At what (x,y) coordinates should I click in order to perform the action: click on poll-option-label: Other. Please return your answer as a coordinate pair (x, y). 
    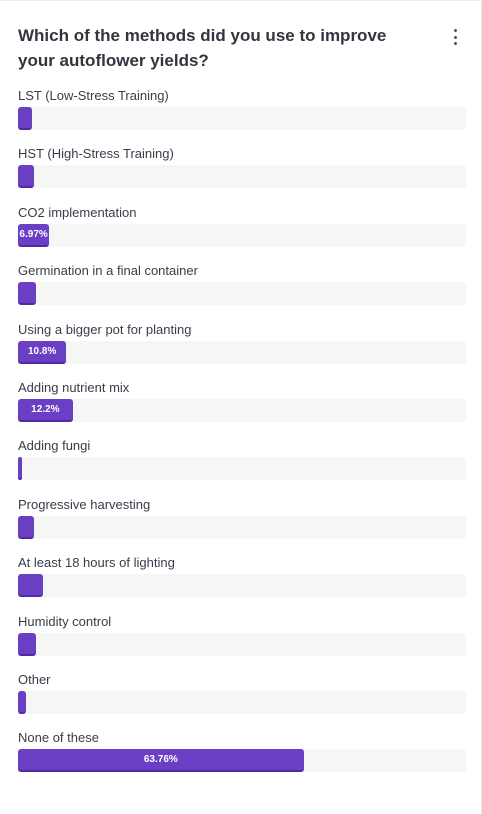
    Looking at the image, I should click on (34, 679).